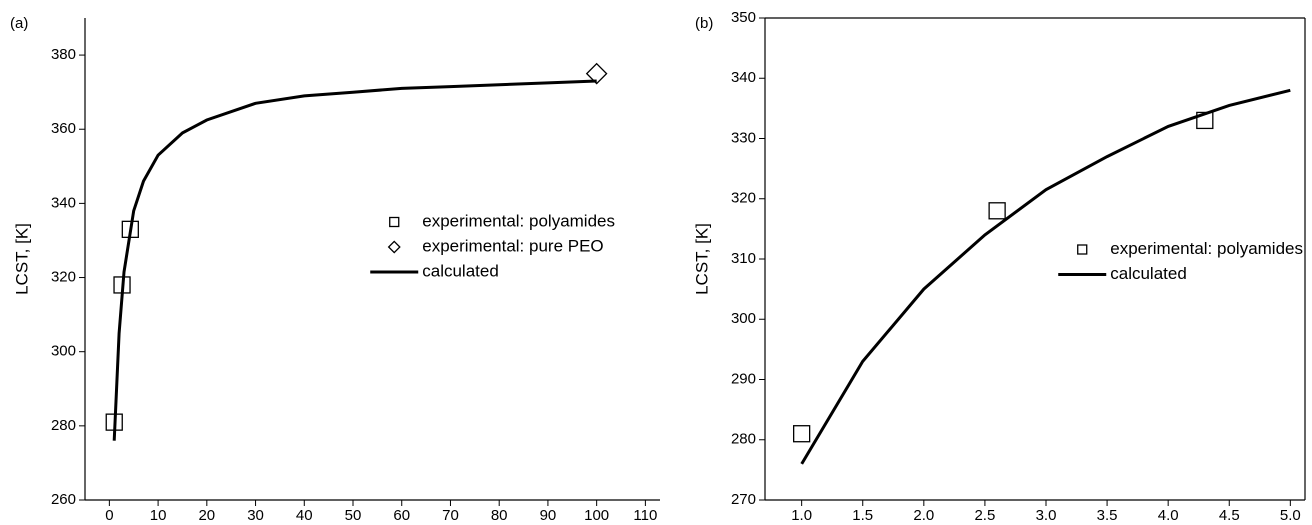 This screenshot has width=1312, height=525. I want to click on x-tick-label: 40, so click(304, 515).